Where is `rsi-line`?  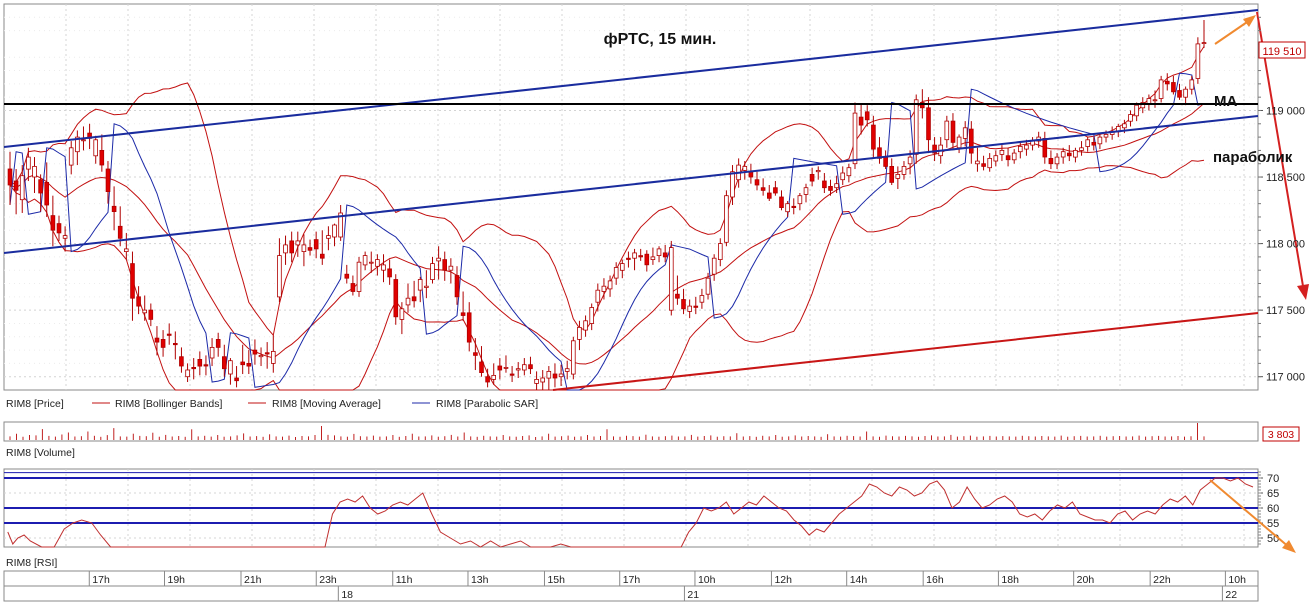
rsi-line is located at coordinates (630, 512).